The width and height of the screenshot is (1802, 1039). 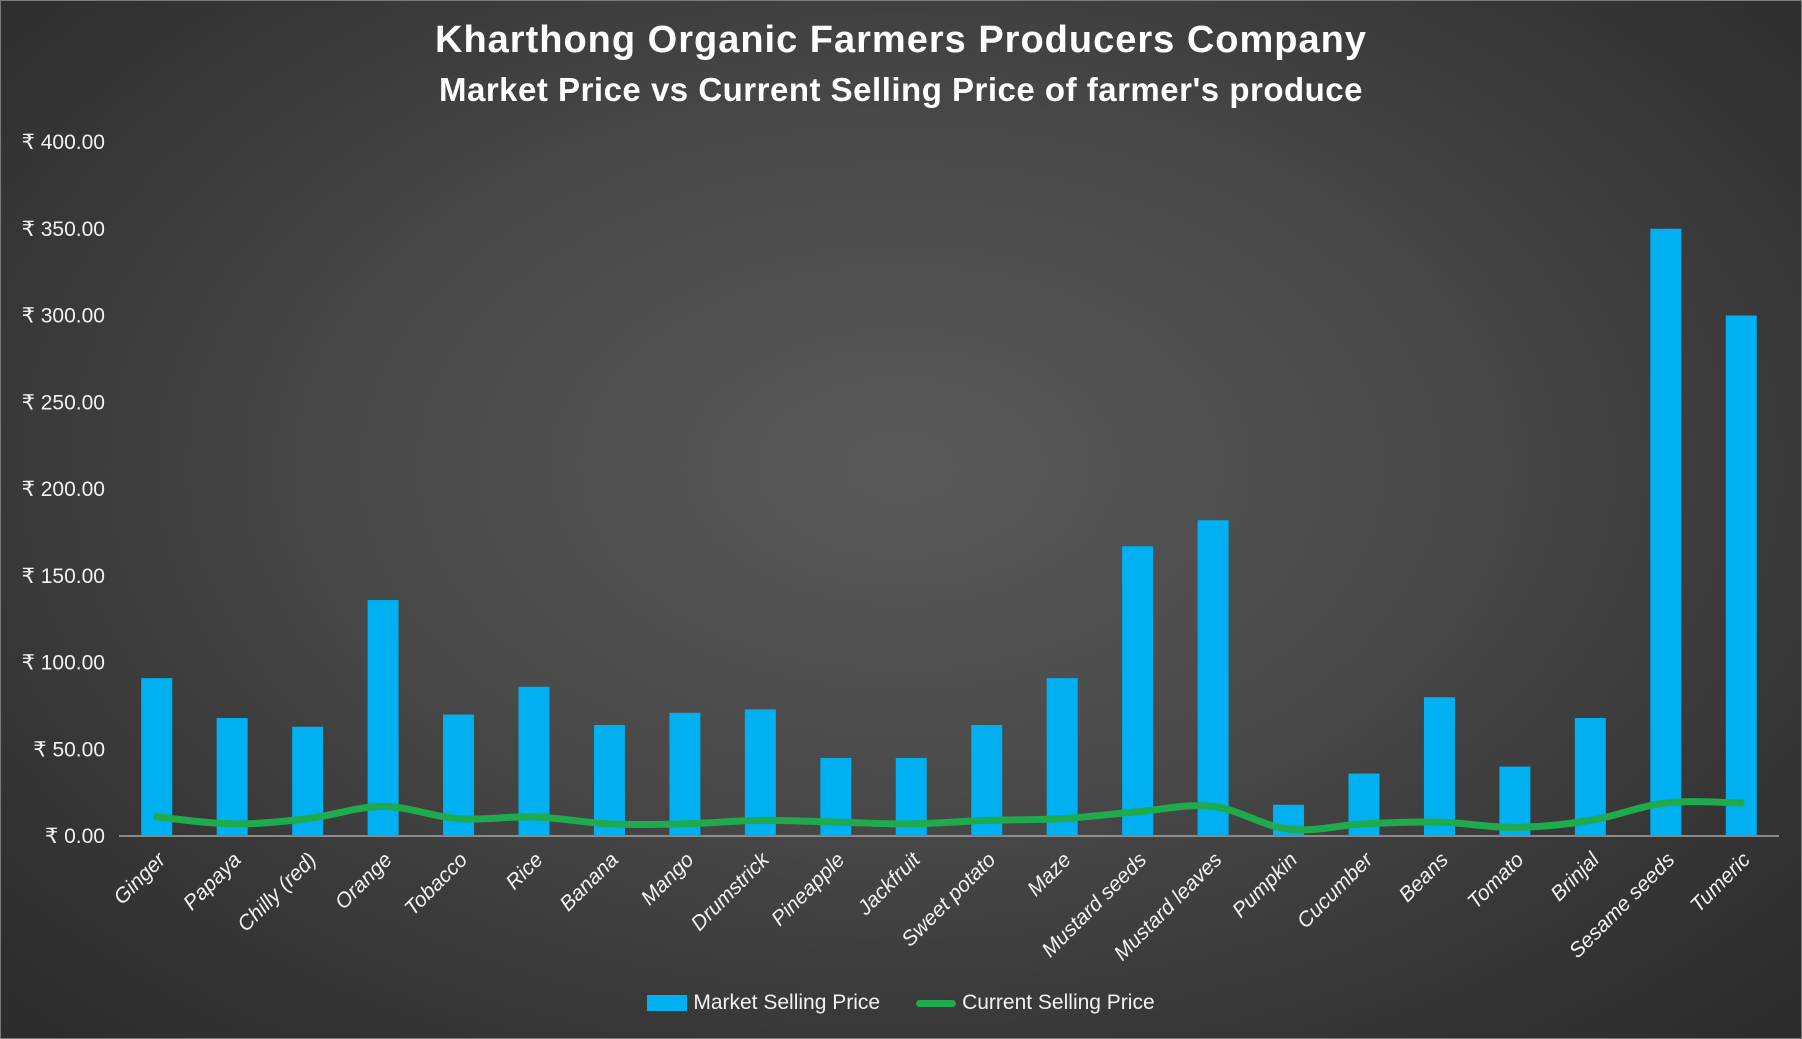 I want to click on current-selling-price-line, so click(x=949, y=816).